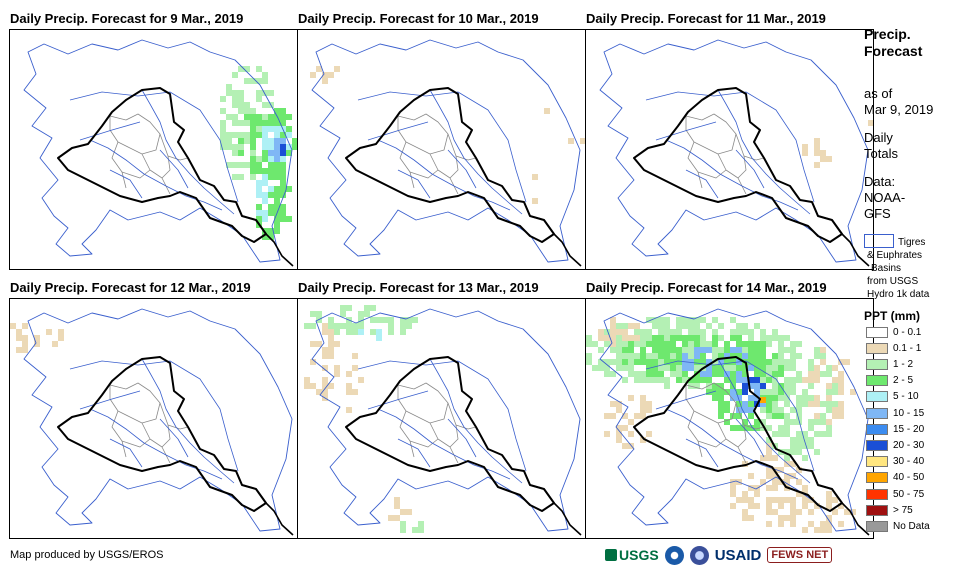 The height and width of the screenshot is (576, 967). I want to click on ppt-swatch, so click(877, 397).